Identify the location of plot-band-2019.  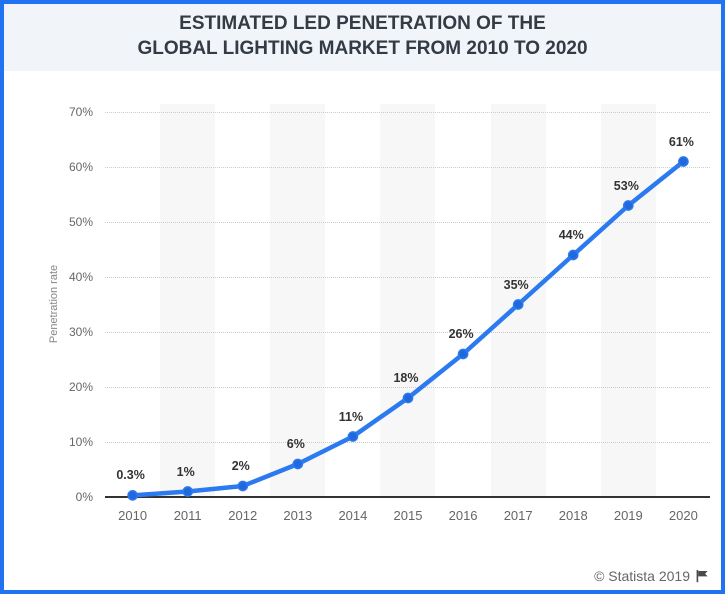
(628, 300).